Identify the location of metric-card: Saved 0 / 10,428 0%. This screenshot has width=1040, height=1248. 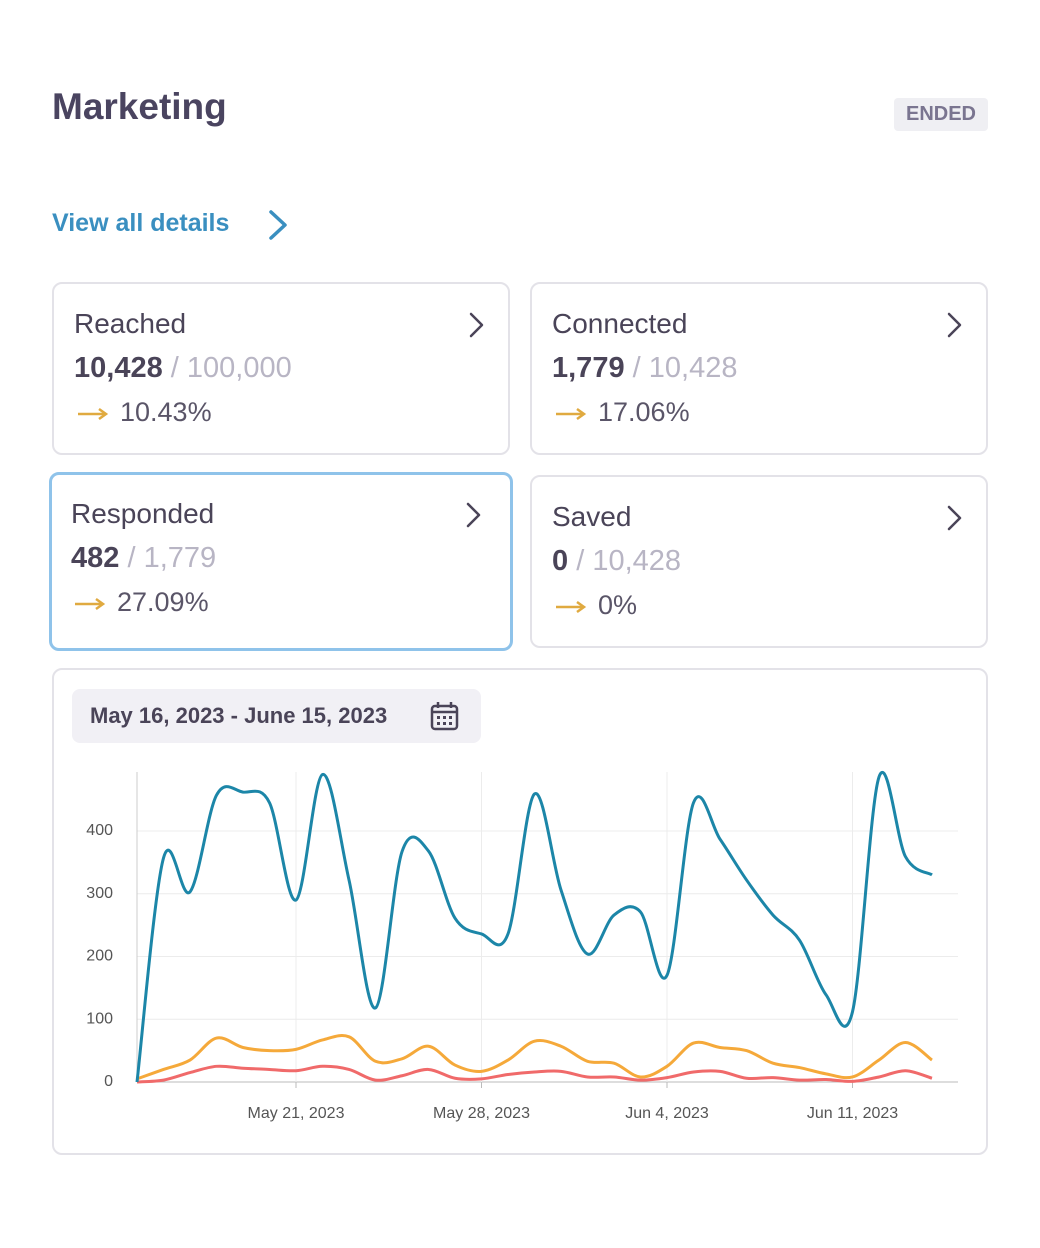
(759, 561).